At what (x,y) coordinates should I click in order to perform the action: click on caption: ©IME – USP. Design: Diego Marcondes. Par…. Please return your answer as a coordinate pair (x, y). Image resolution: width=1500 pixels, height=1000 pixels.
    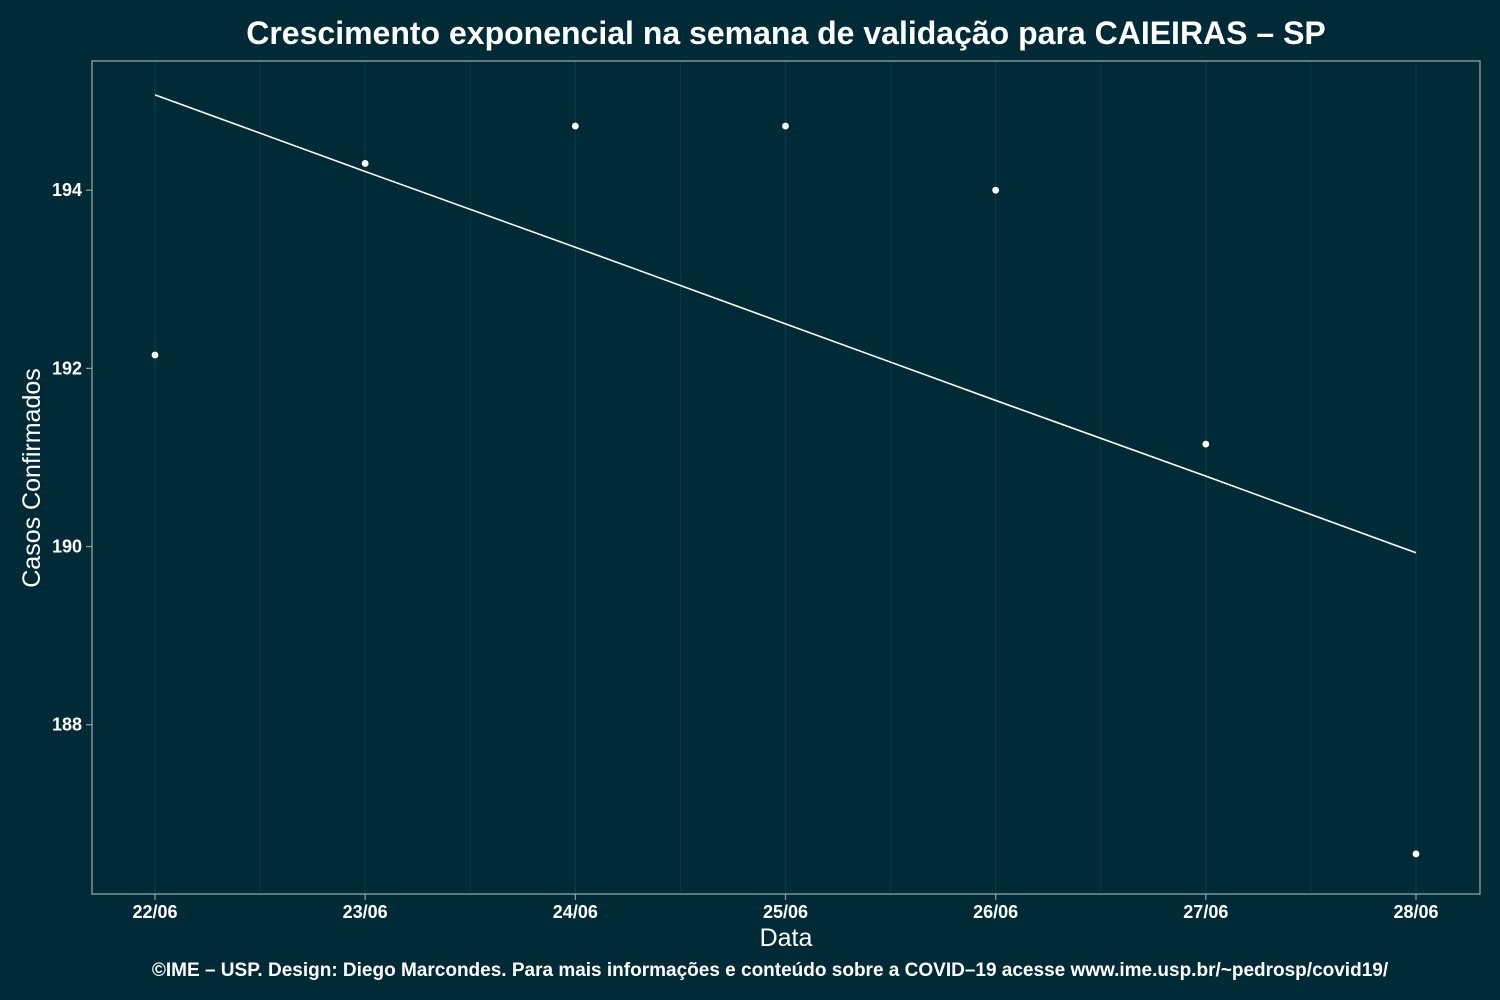
    Looking at the image, I should click on (770, 970).